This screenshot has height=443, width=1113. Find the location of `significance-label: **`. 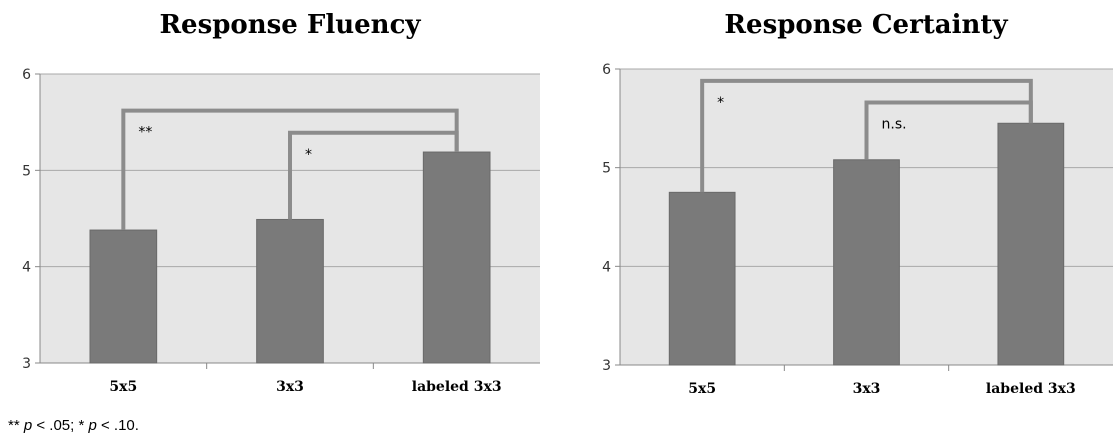

significance-label: ** is located at coordinates (145, 133).